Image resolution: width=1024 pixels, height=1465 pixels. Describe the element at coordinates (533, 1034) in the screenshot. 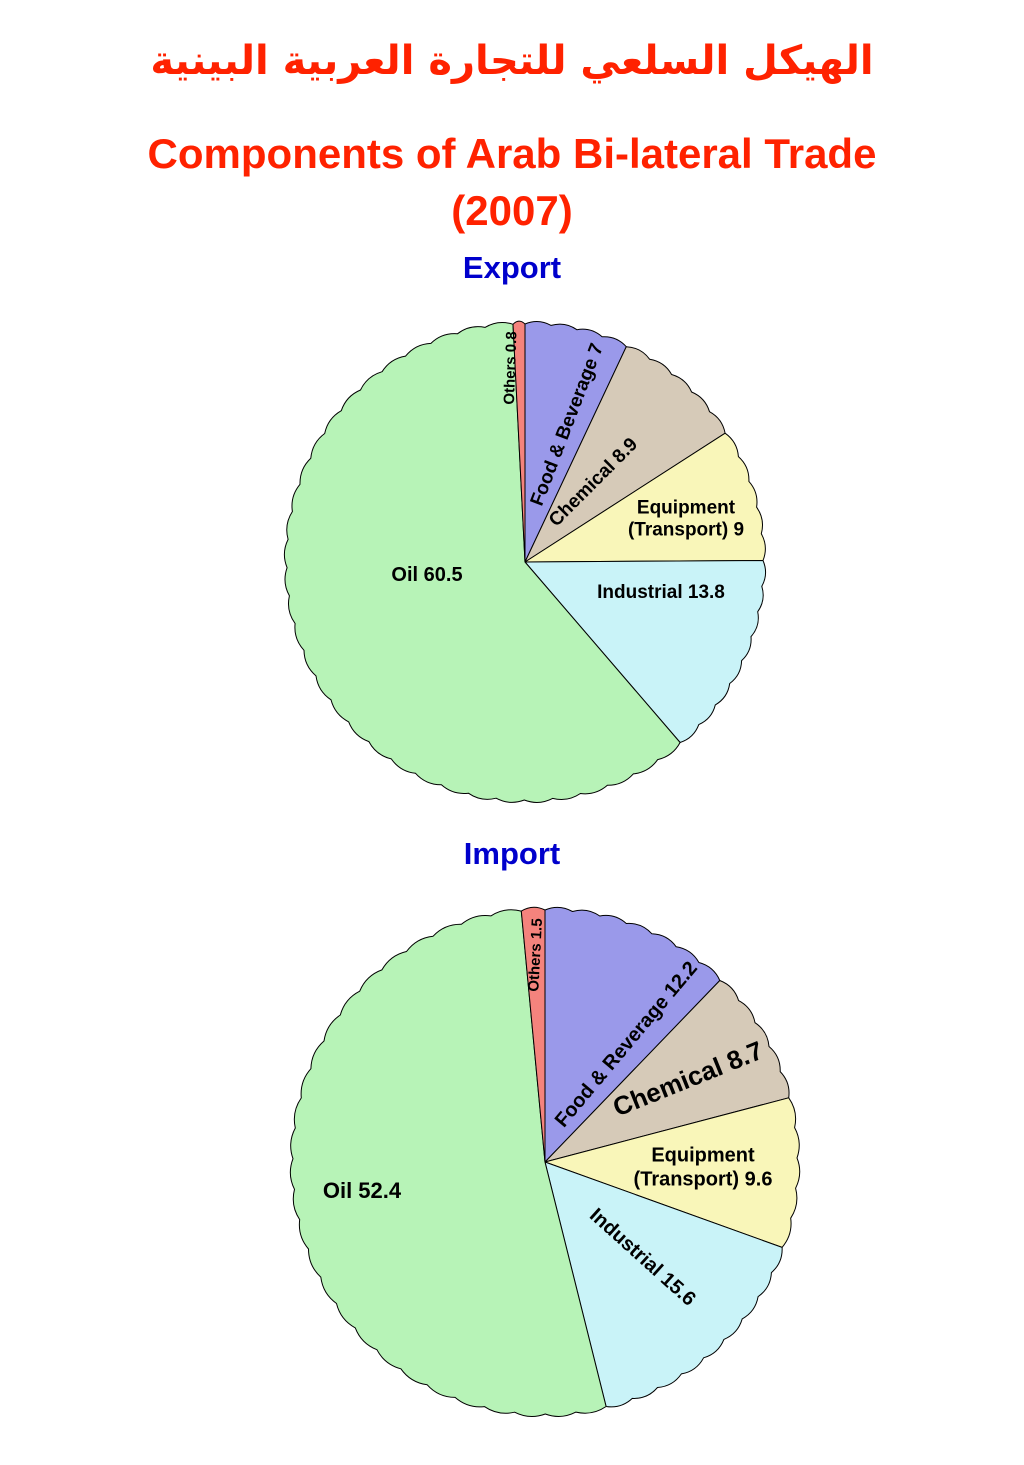

I see `pie-slice-import-others` at that location.